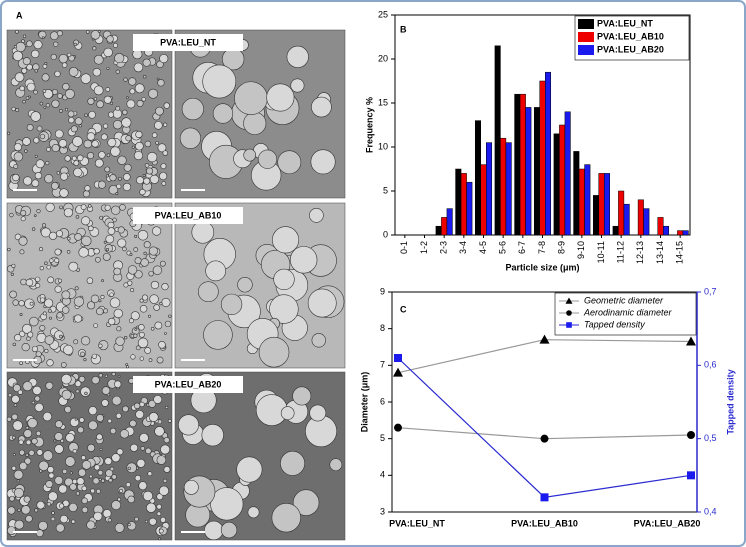 The height and width of the screenshot is (547, 746). What do you see at coordinates (463, 247) in the screenshot?
I see `x-tick-label: 3-4` at bounding box center [463, 247].